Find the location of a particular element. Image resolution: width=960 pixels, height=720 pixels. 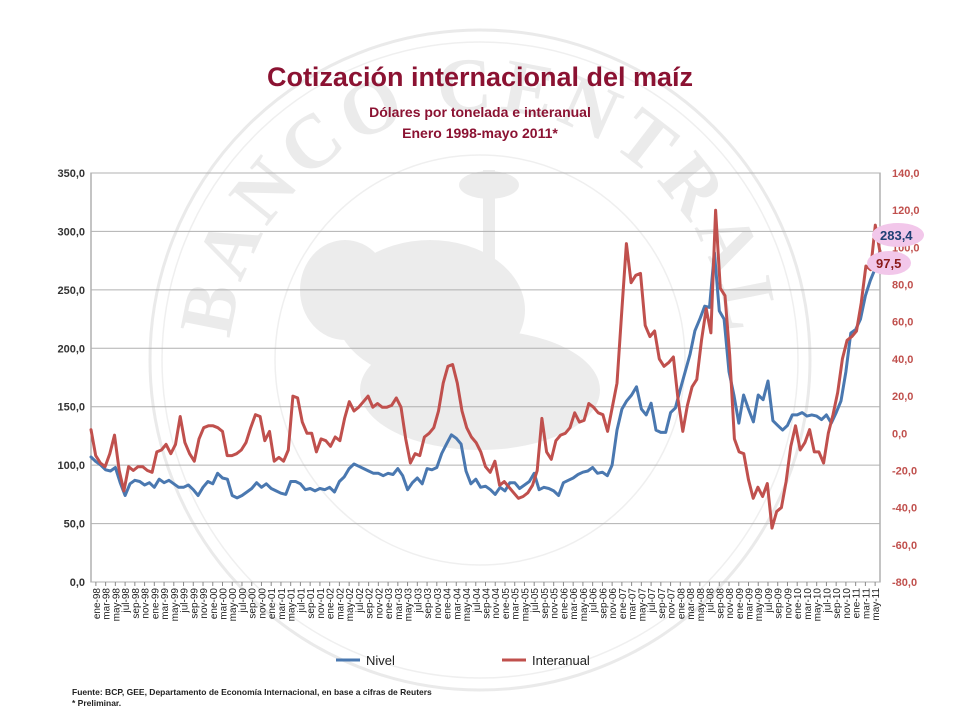

x-tick-label: ene-08 is located at coordinates (681, 604).